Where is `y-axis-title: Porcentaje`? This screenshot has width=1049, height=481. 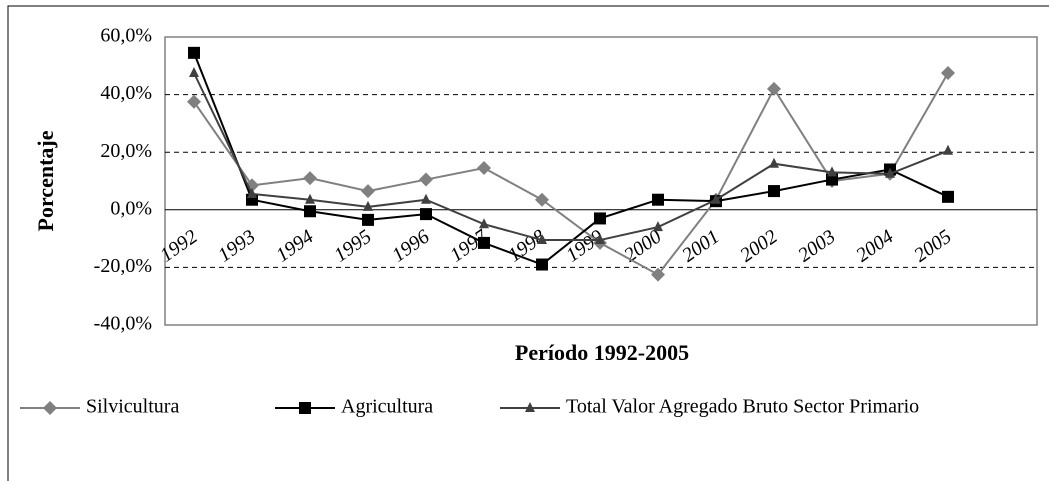 y-axis-title: Porcentaje is located at coordinates (45, 180).